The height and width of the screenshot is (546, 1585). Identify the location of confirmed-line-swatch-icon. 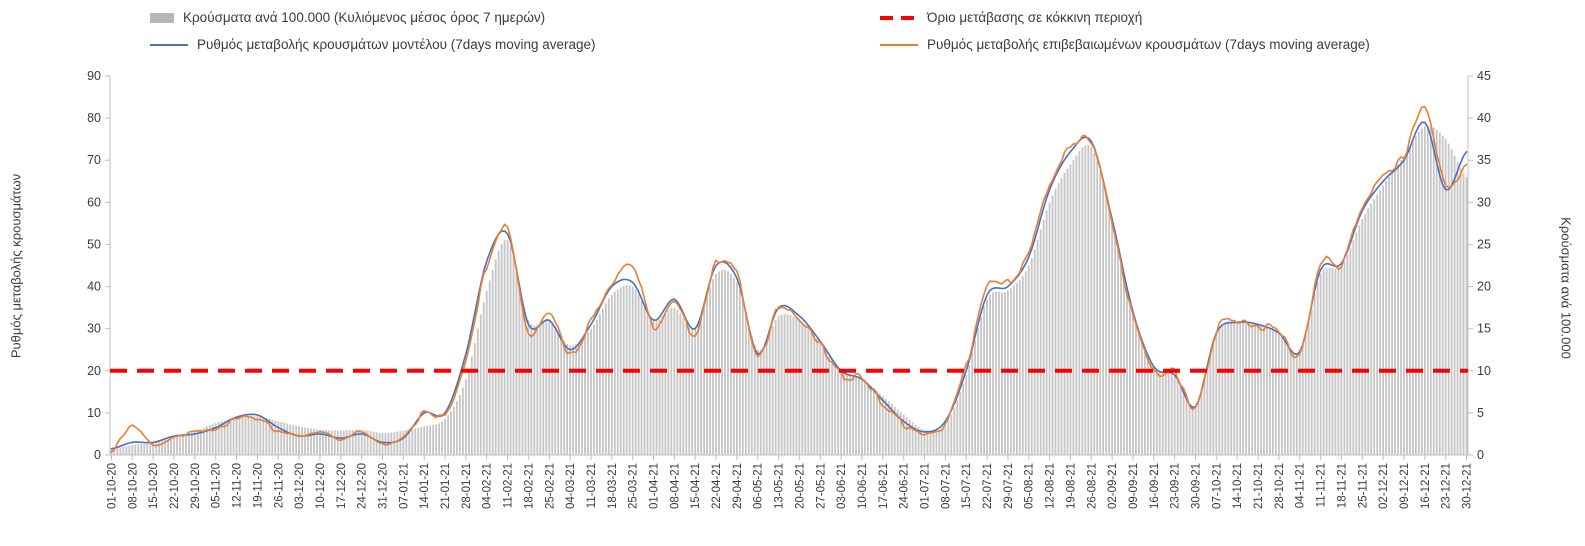
(899, 44).